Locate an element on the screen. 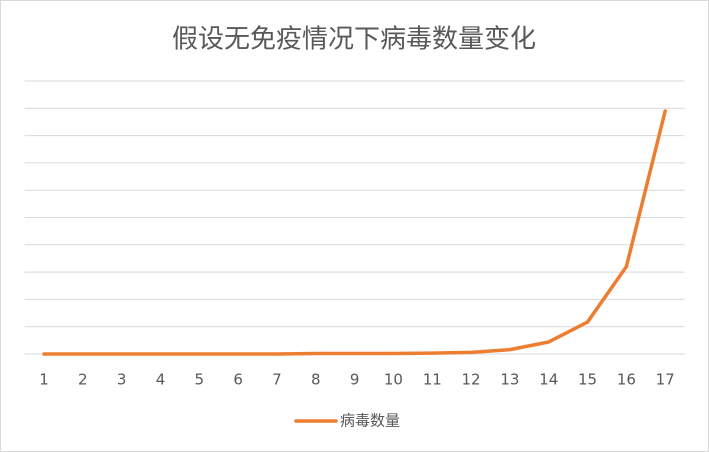 Image resolution: width=709 pixels, height=452 pixels. x-tick-label: 13 is located at coordinates (509, 380).